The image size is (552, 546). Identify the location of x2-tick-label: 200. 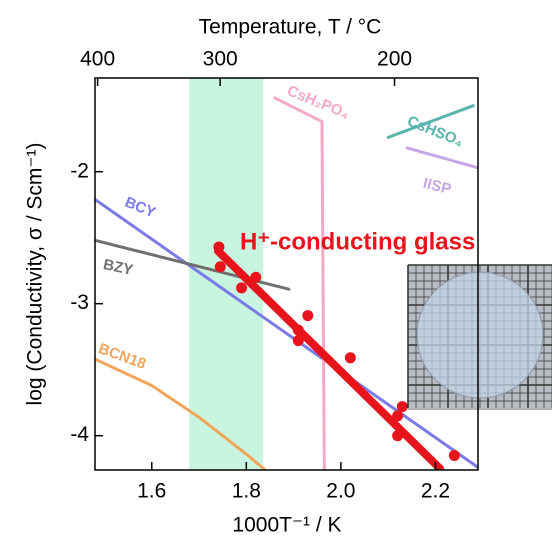
(394, 59).